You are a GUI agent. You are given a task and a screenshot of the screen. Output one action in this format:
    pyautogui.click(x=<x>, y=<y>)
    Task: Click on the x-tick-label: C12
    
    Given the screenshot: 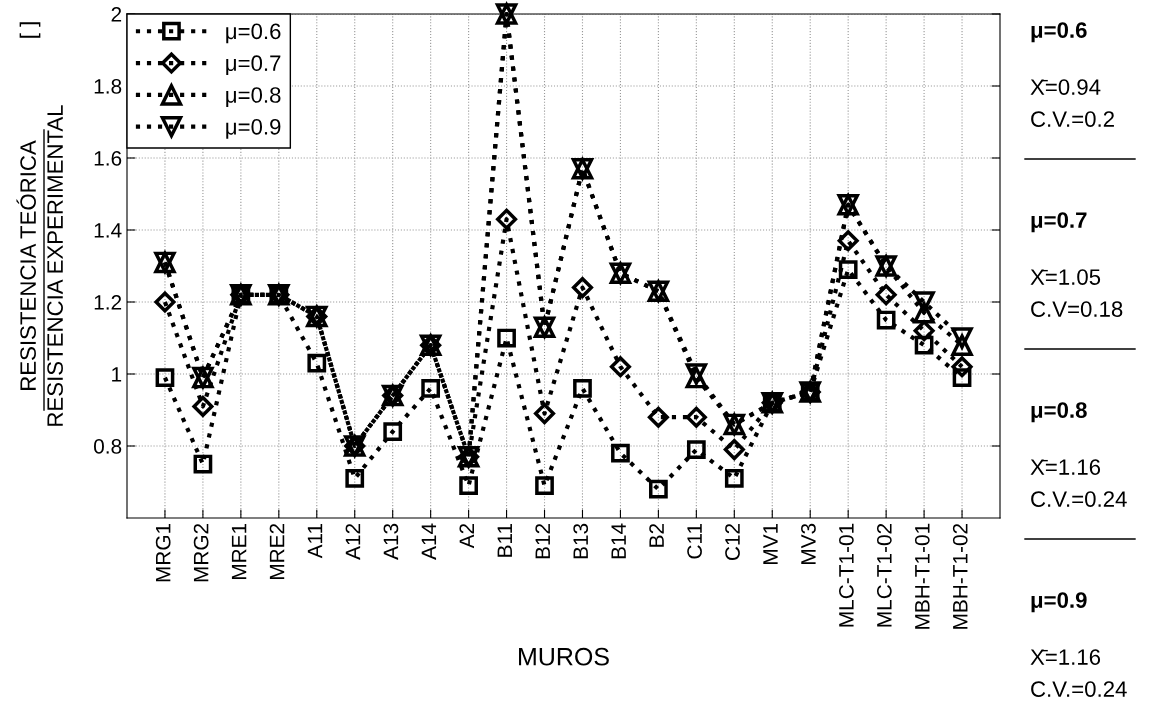 What is the action you would take?
    pyautogui.click(x=732, y=542)
    